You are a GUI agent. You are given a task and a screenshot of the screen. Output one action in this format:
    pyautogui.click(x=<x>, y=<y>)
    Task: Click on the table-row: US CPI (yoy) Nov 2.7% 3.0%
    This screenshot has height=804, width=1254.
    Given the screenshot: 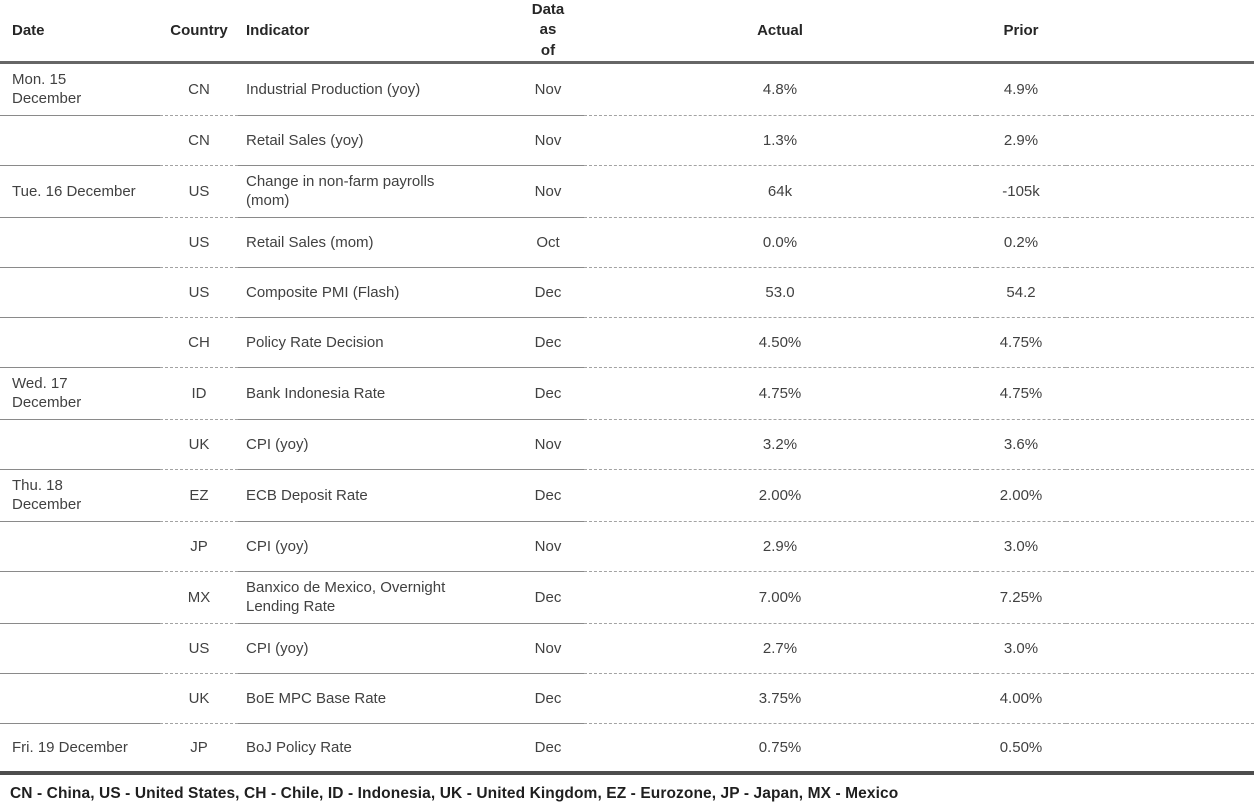 What is the action you would take?
    pyautogui.click(x=627, y=648)
    